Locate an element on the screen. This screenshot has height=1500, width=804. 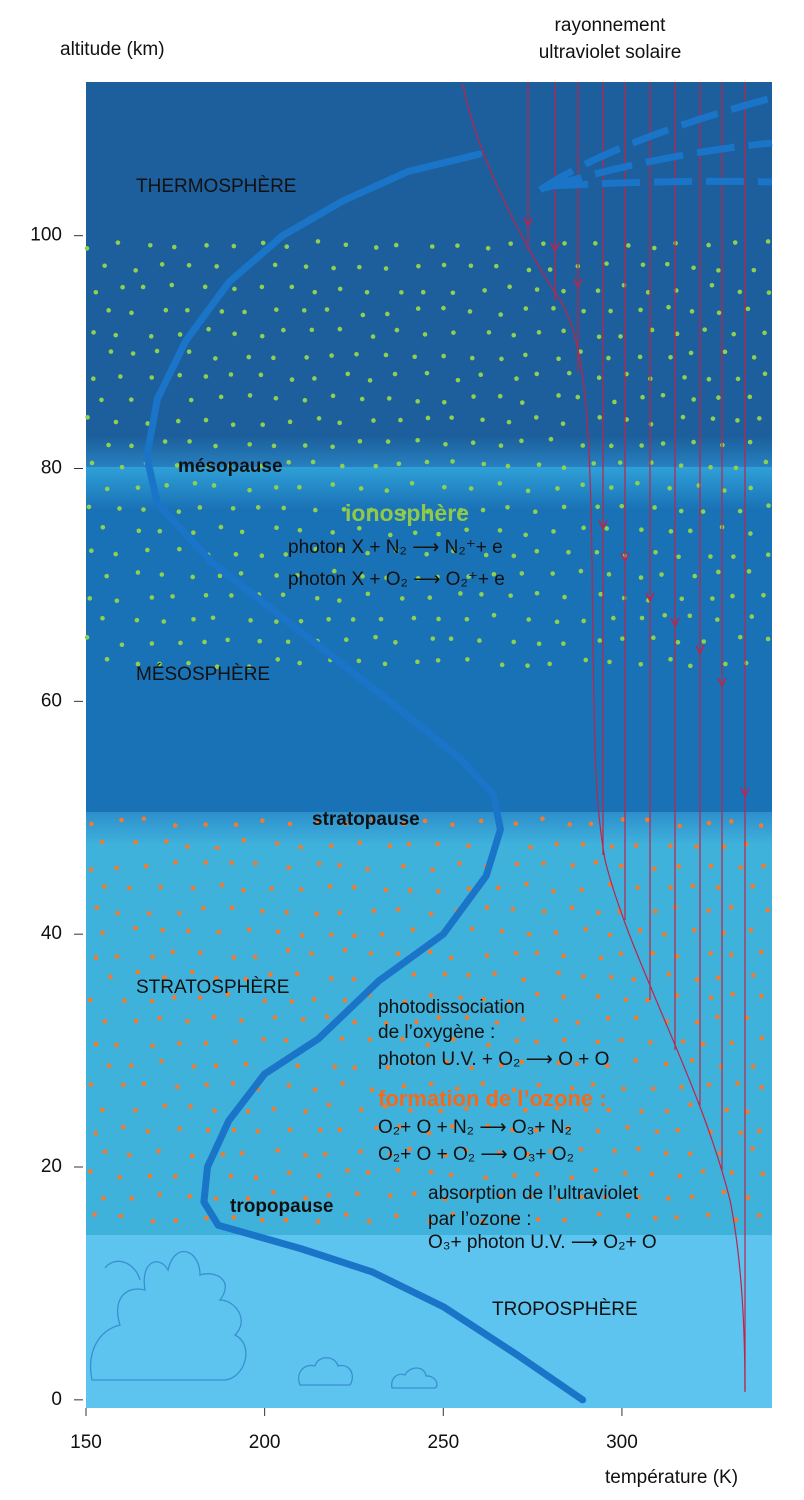
annotation: TROPOSPHÈRE is located at coordinates (565, 1309).